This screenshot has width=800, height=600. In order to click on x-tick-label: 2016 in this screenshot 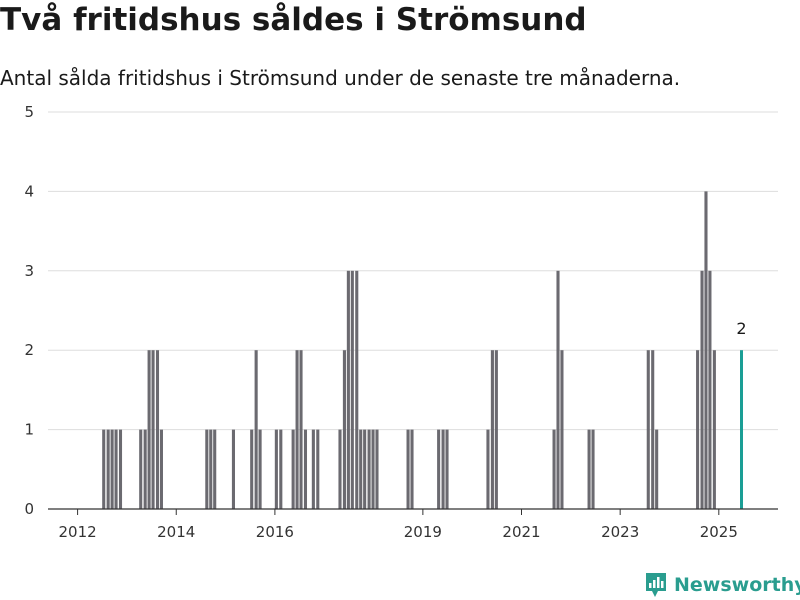, I will do `click(275, 532)`.